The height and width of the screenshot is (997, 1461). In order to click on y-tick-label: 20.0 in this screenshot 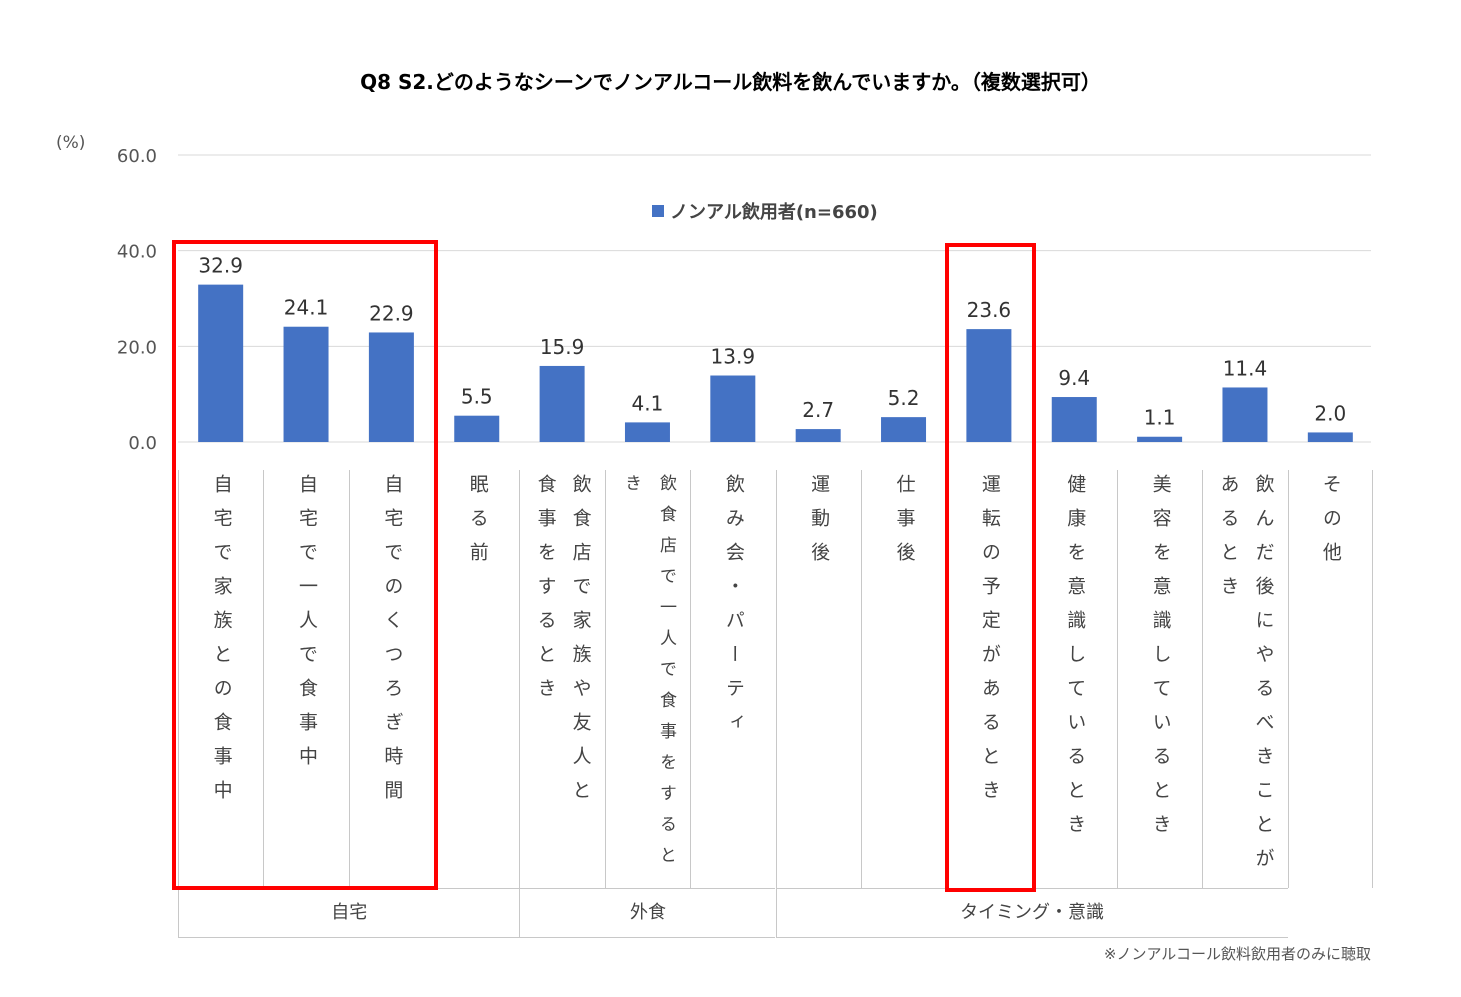, I will do `click(137, 347)`.